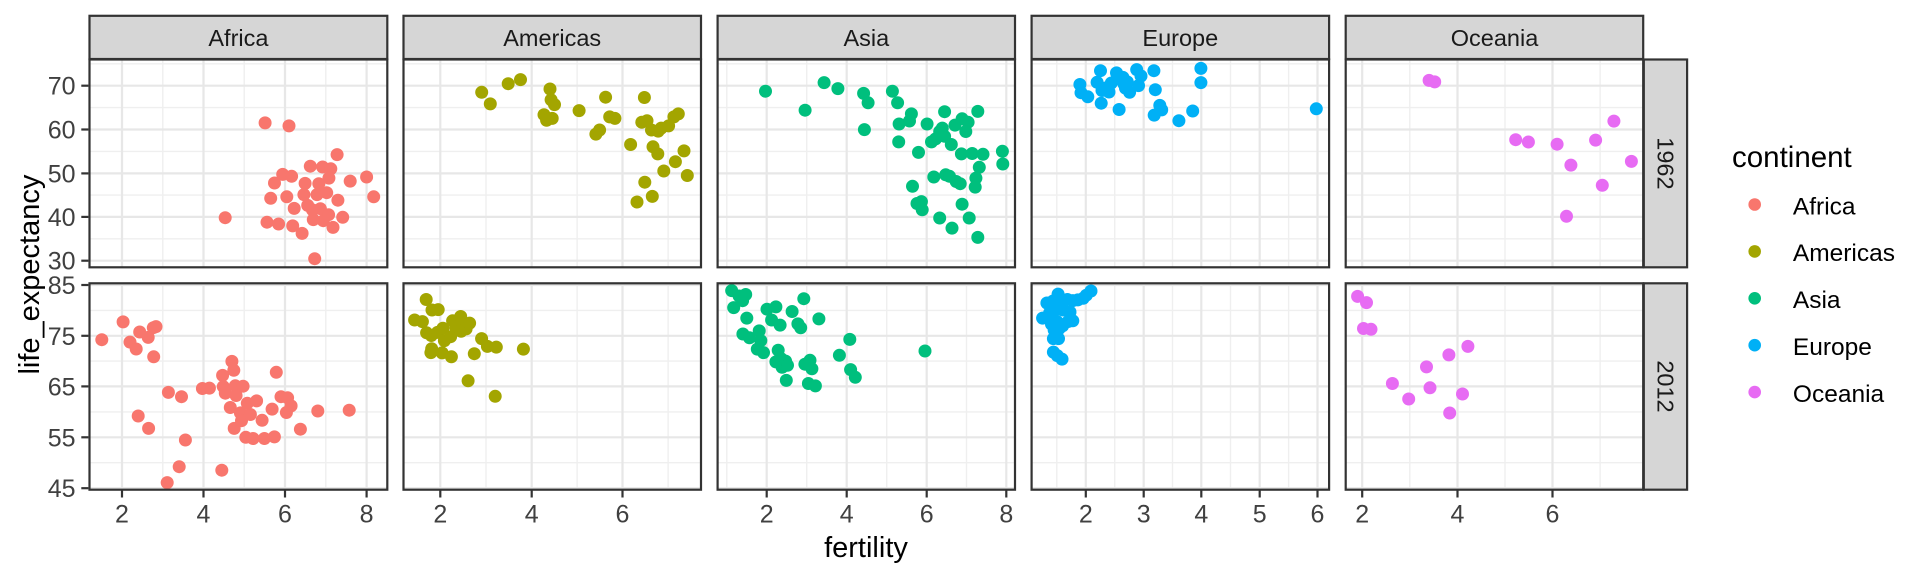 The height and width of the screenshot is (576, 1920). What do you see at coordinates (62, 489) in the screenshot?
I see `svg-text: 45` at bounding box center [62, 489].